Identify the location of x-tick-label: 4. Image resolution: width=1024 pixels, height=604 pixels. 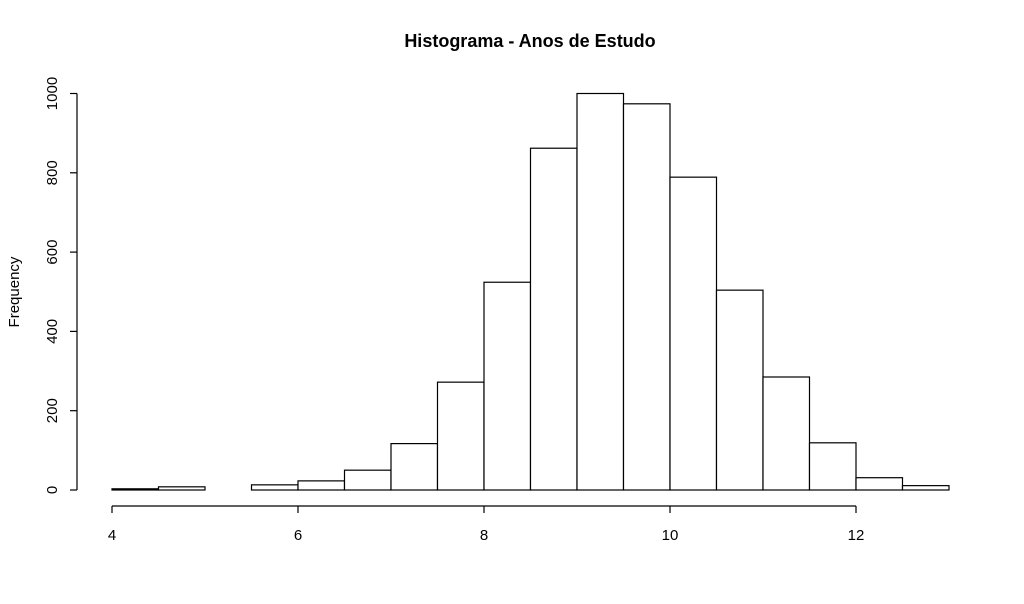
(112, 535).